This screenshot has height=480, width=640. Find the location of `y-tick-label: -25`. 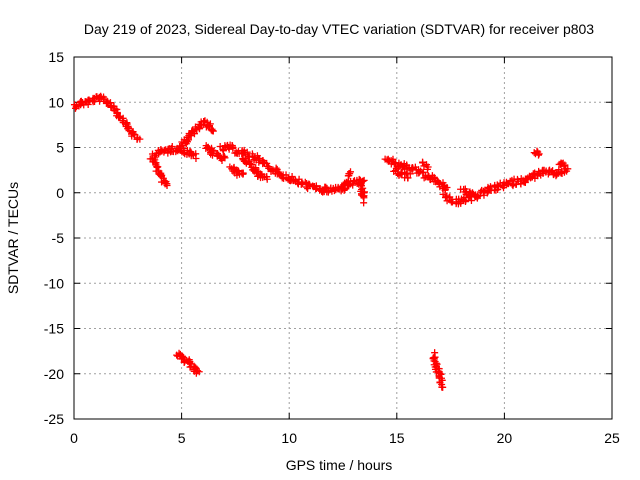

y-tick-label: -25 is located at coordinates (54, 419).